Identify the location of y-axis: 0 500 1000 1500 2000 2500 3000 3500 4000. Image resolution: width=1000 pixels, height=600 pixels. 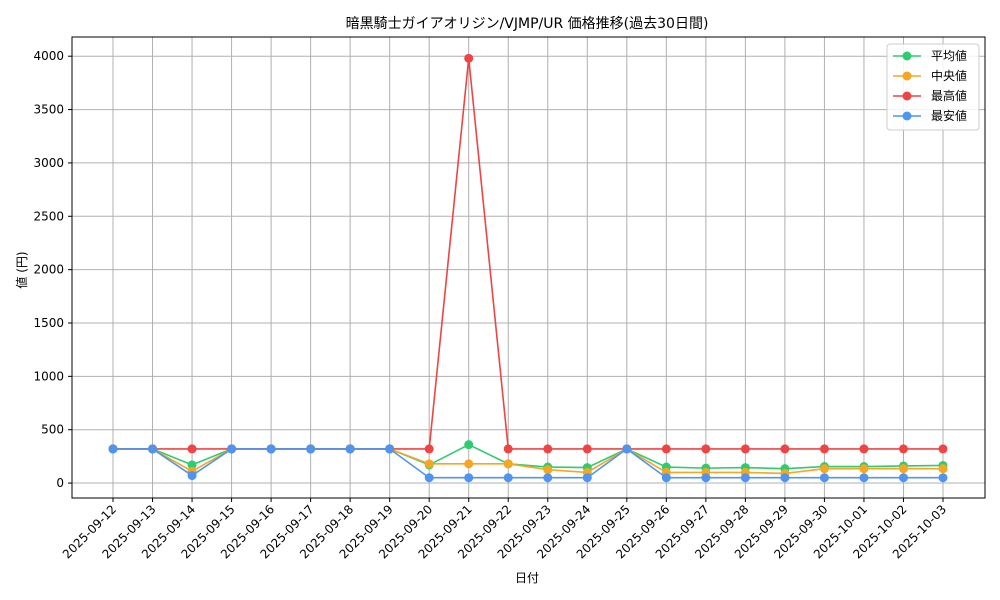
(52, 269).